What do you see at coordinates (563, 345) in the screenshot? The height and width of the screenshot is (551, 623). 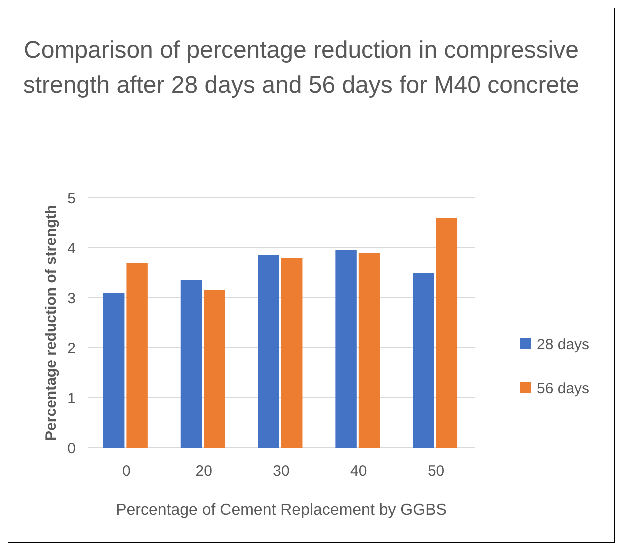 I see `legend-label: 28 days` at bounding box center [563, 345].